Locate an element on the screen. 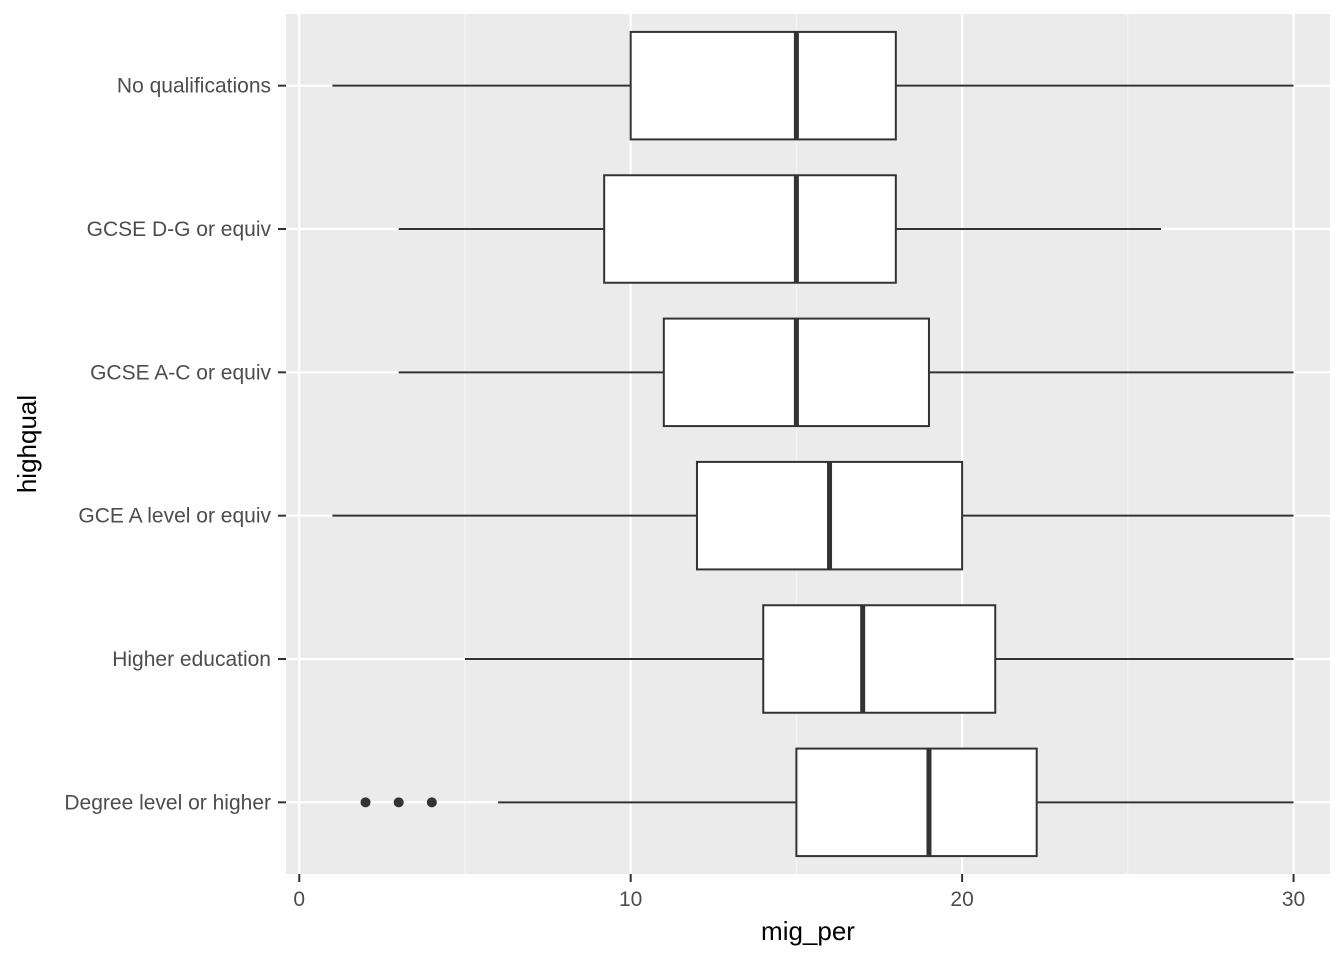 The height and width of the screenshot is (960, 1344). y-tick-label: GCE A level or equiv is located at coordinates (174, 516).